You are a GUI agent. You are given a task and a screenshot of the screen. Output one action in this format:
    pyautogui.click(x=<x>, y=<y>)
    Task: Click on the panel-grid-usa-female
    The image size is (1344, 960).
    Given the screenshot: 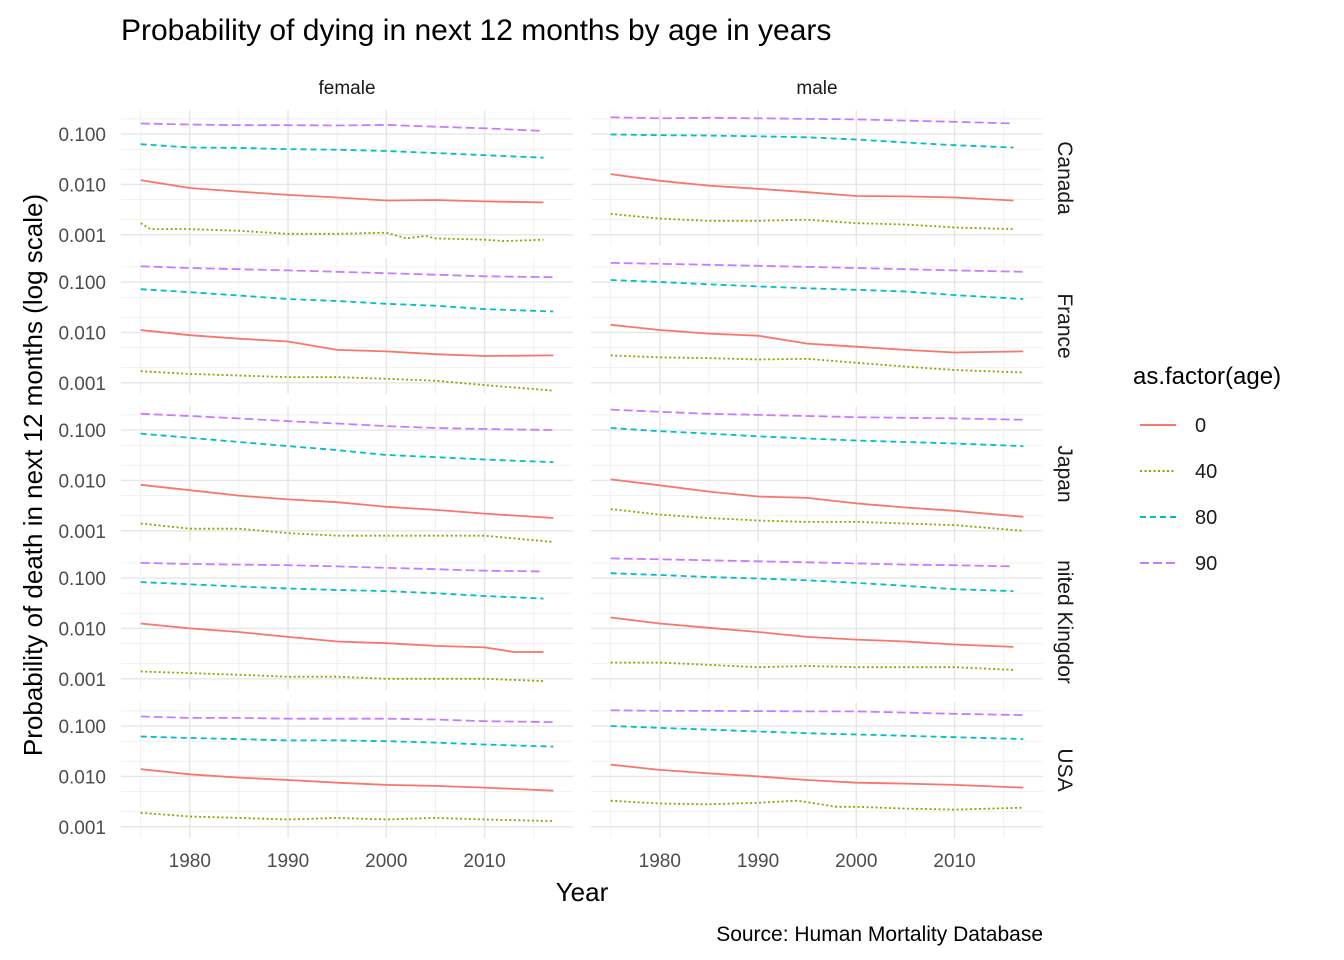 What is the action you would take?
    pyautogui.click(x=347, y=770)
    